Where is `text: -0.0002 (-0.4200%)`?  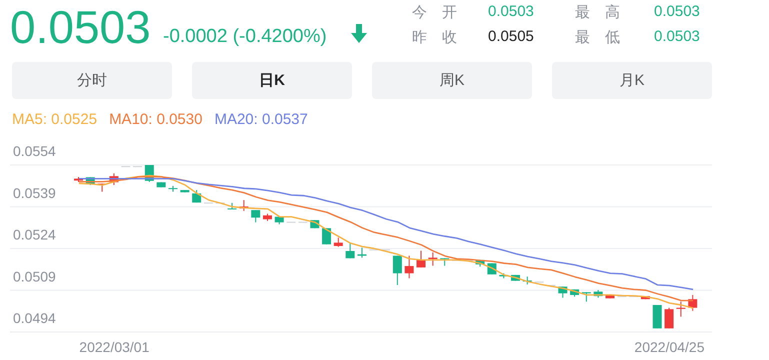
text: -0.0002 (-0.4200%) is located at coordinates (245, 37).